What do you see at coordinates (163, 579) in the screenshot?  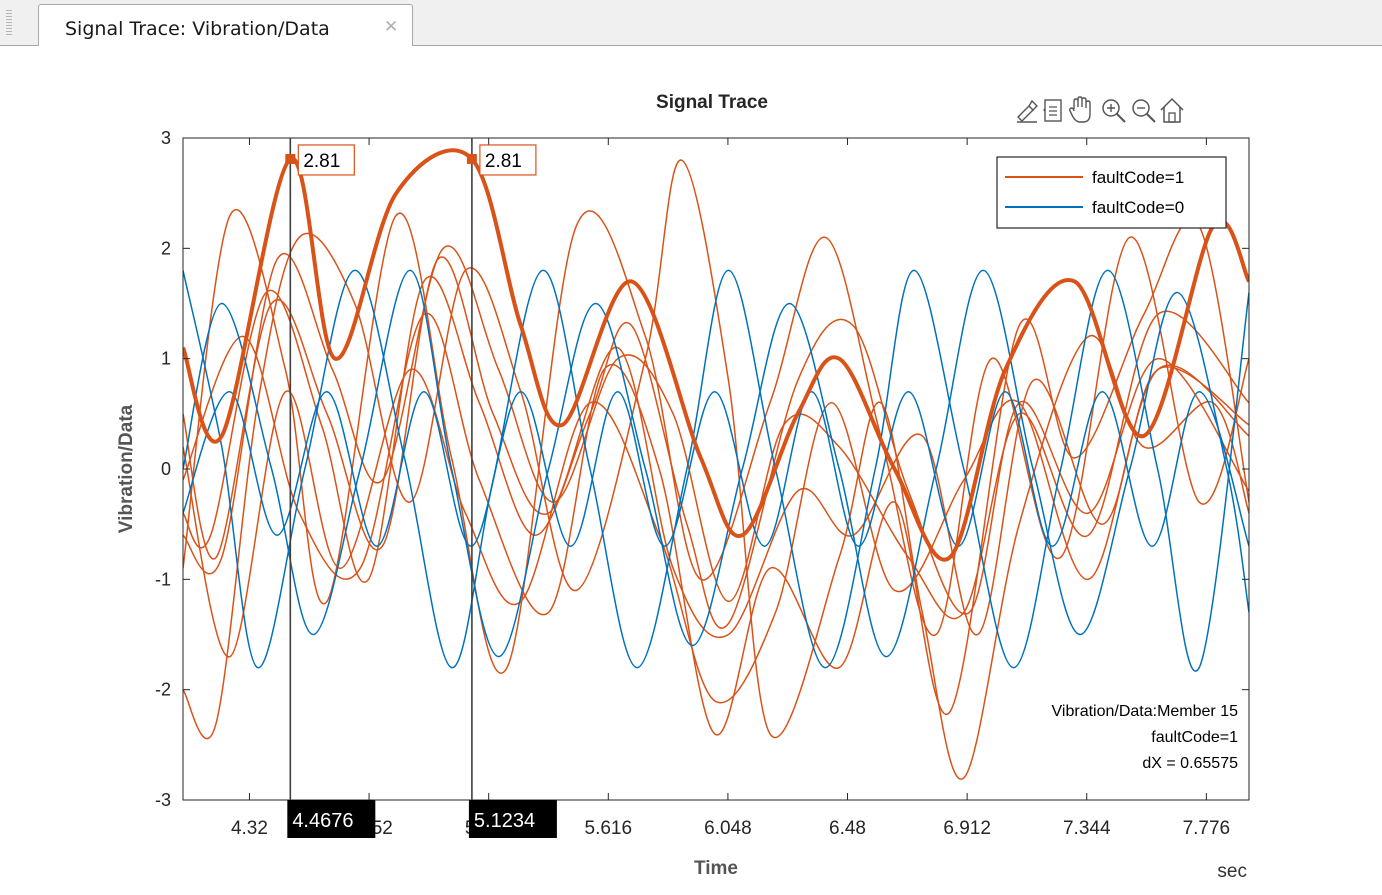 I see `y-tick-label: -1` at bounding box center [163, 579].